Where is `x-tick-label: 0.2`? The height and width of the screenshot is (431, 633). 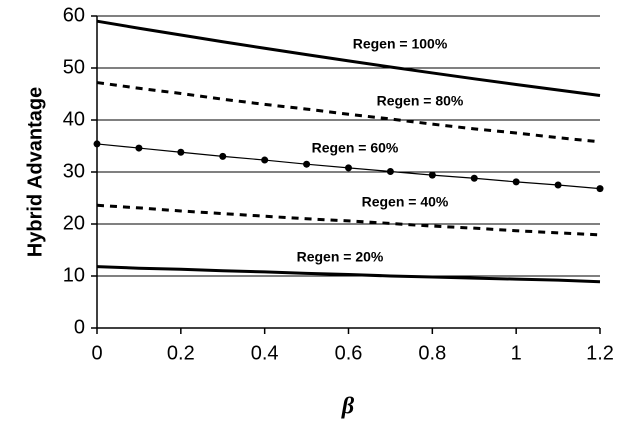 x-tick-label: 0.2 is located at coordinates (181, 353).